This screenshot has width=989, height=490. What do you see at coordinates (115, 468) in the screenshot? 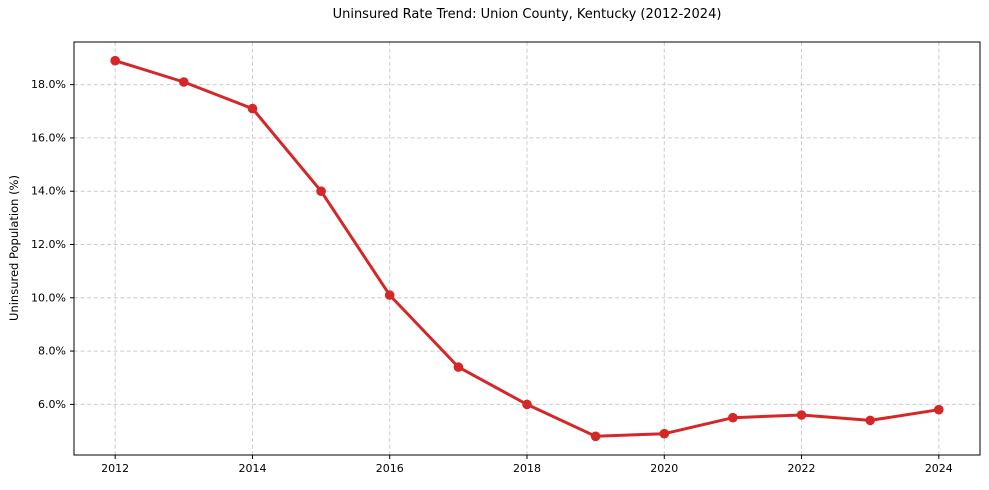
I see `x-tick-label-2012: 2012` at bounding box center [115, 468].